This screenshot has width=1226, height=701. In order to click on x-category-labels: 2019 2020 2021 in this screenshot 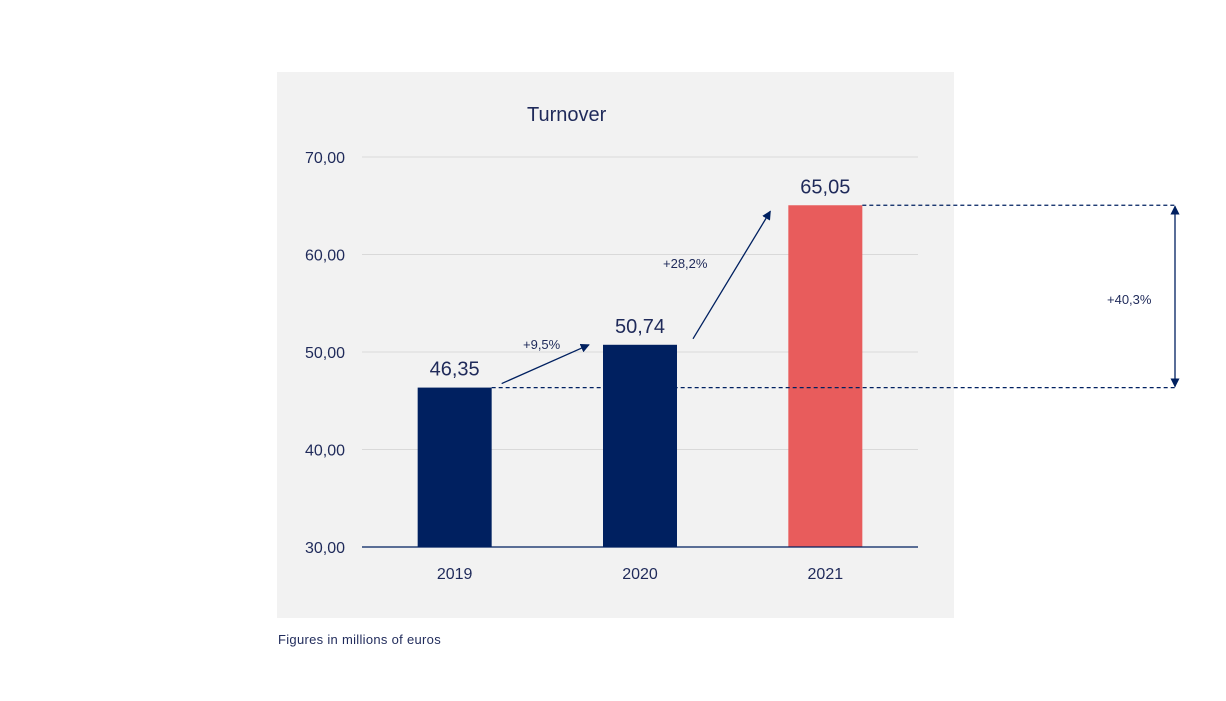, I will do `click(640, 574)`.